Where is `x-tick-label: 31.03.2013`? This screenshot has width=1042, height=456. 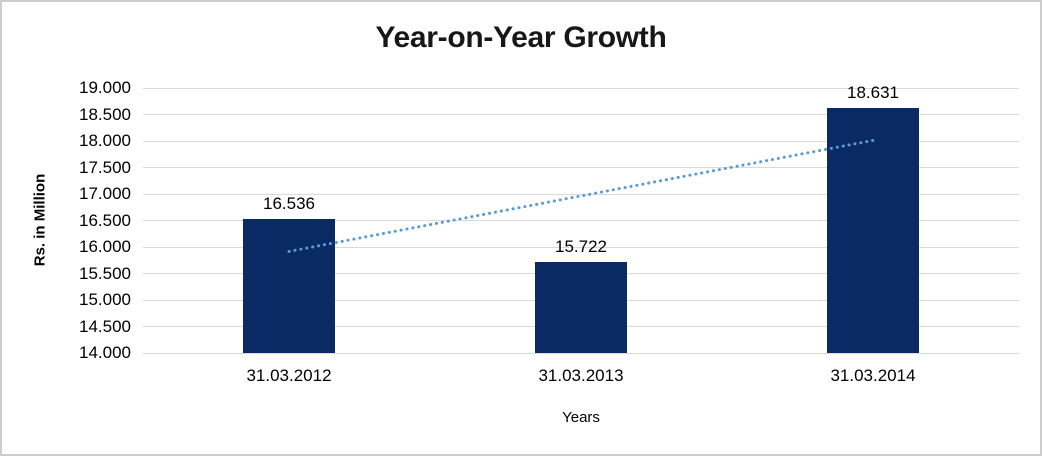 x-tick-label: 31.03.2013 is located at coordinates (581, 375).